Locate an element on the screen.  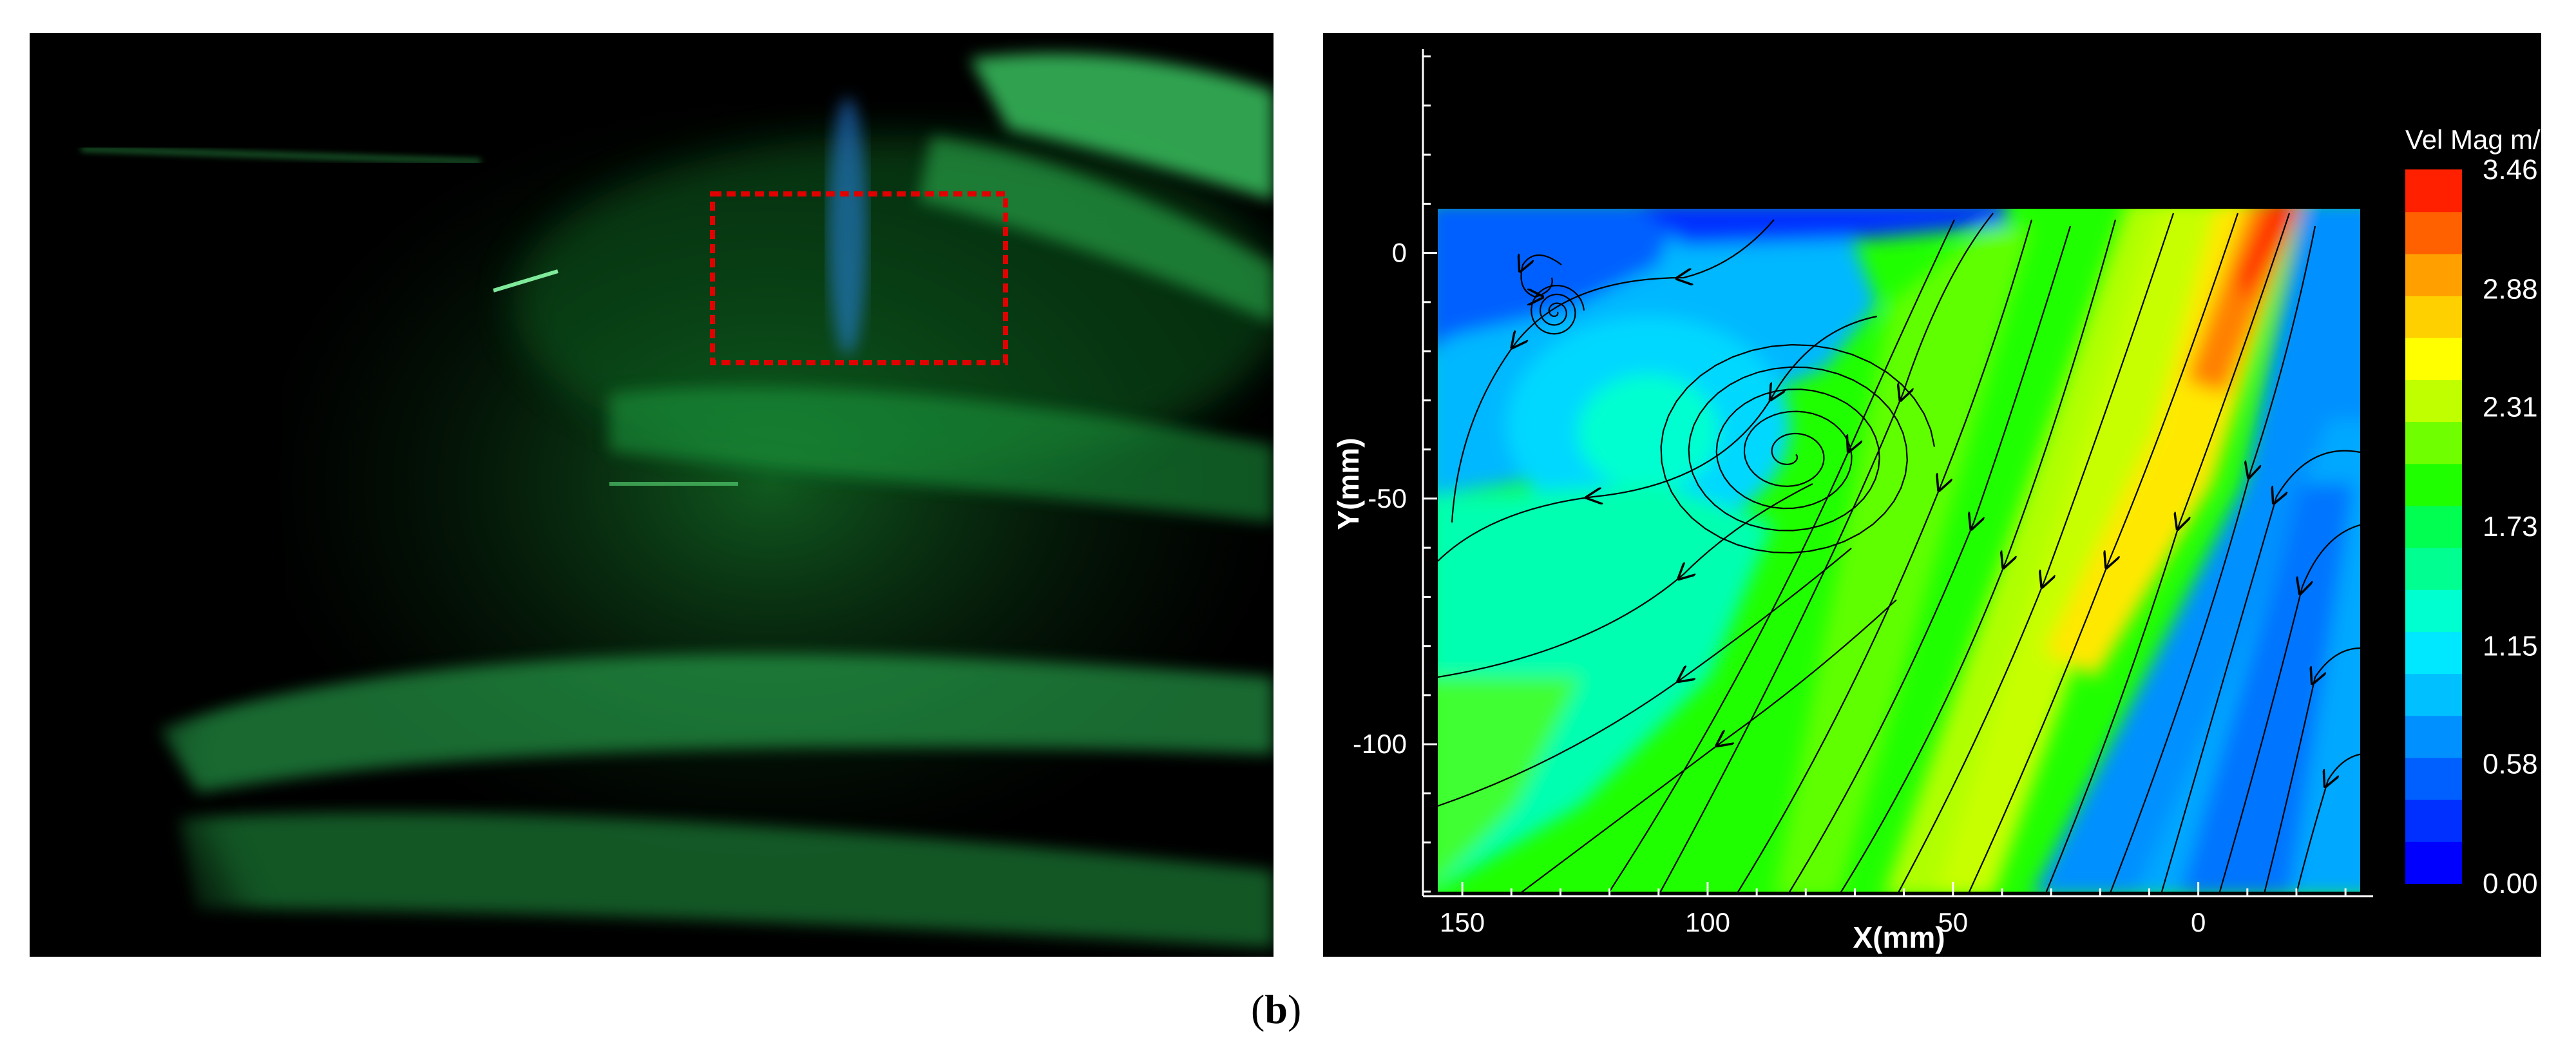
colorbar-title: Vel Mag is located at coordinates (2454, 139).